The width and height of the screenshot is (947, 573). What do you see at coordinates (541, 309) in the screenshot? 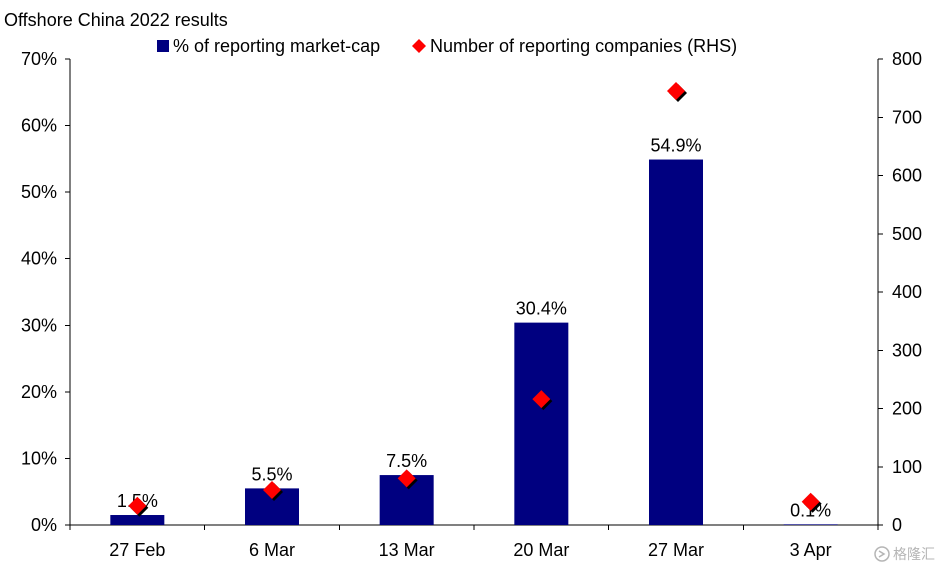
I see `bar-data-label: 30.4%` at bounding box center [541, 309].